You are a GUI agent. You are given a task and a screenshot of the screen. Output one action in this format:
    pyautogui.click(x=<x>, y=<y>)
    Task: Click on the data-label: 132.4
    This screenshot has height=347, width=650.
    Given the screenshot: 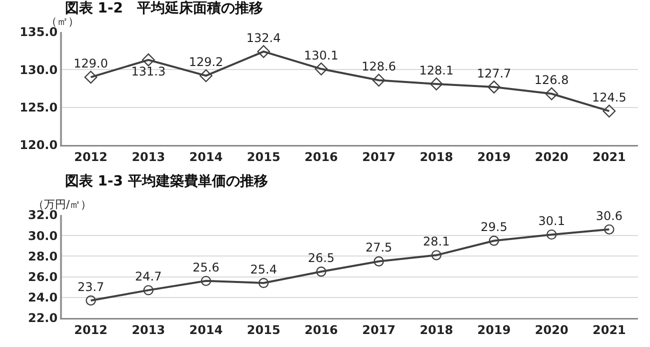 What is the action you would take?
    pyautogui.click(x=263, y=37)
    